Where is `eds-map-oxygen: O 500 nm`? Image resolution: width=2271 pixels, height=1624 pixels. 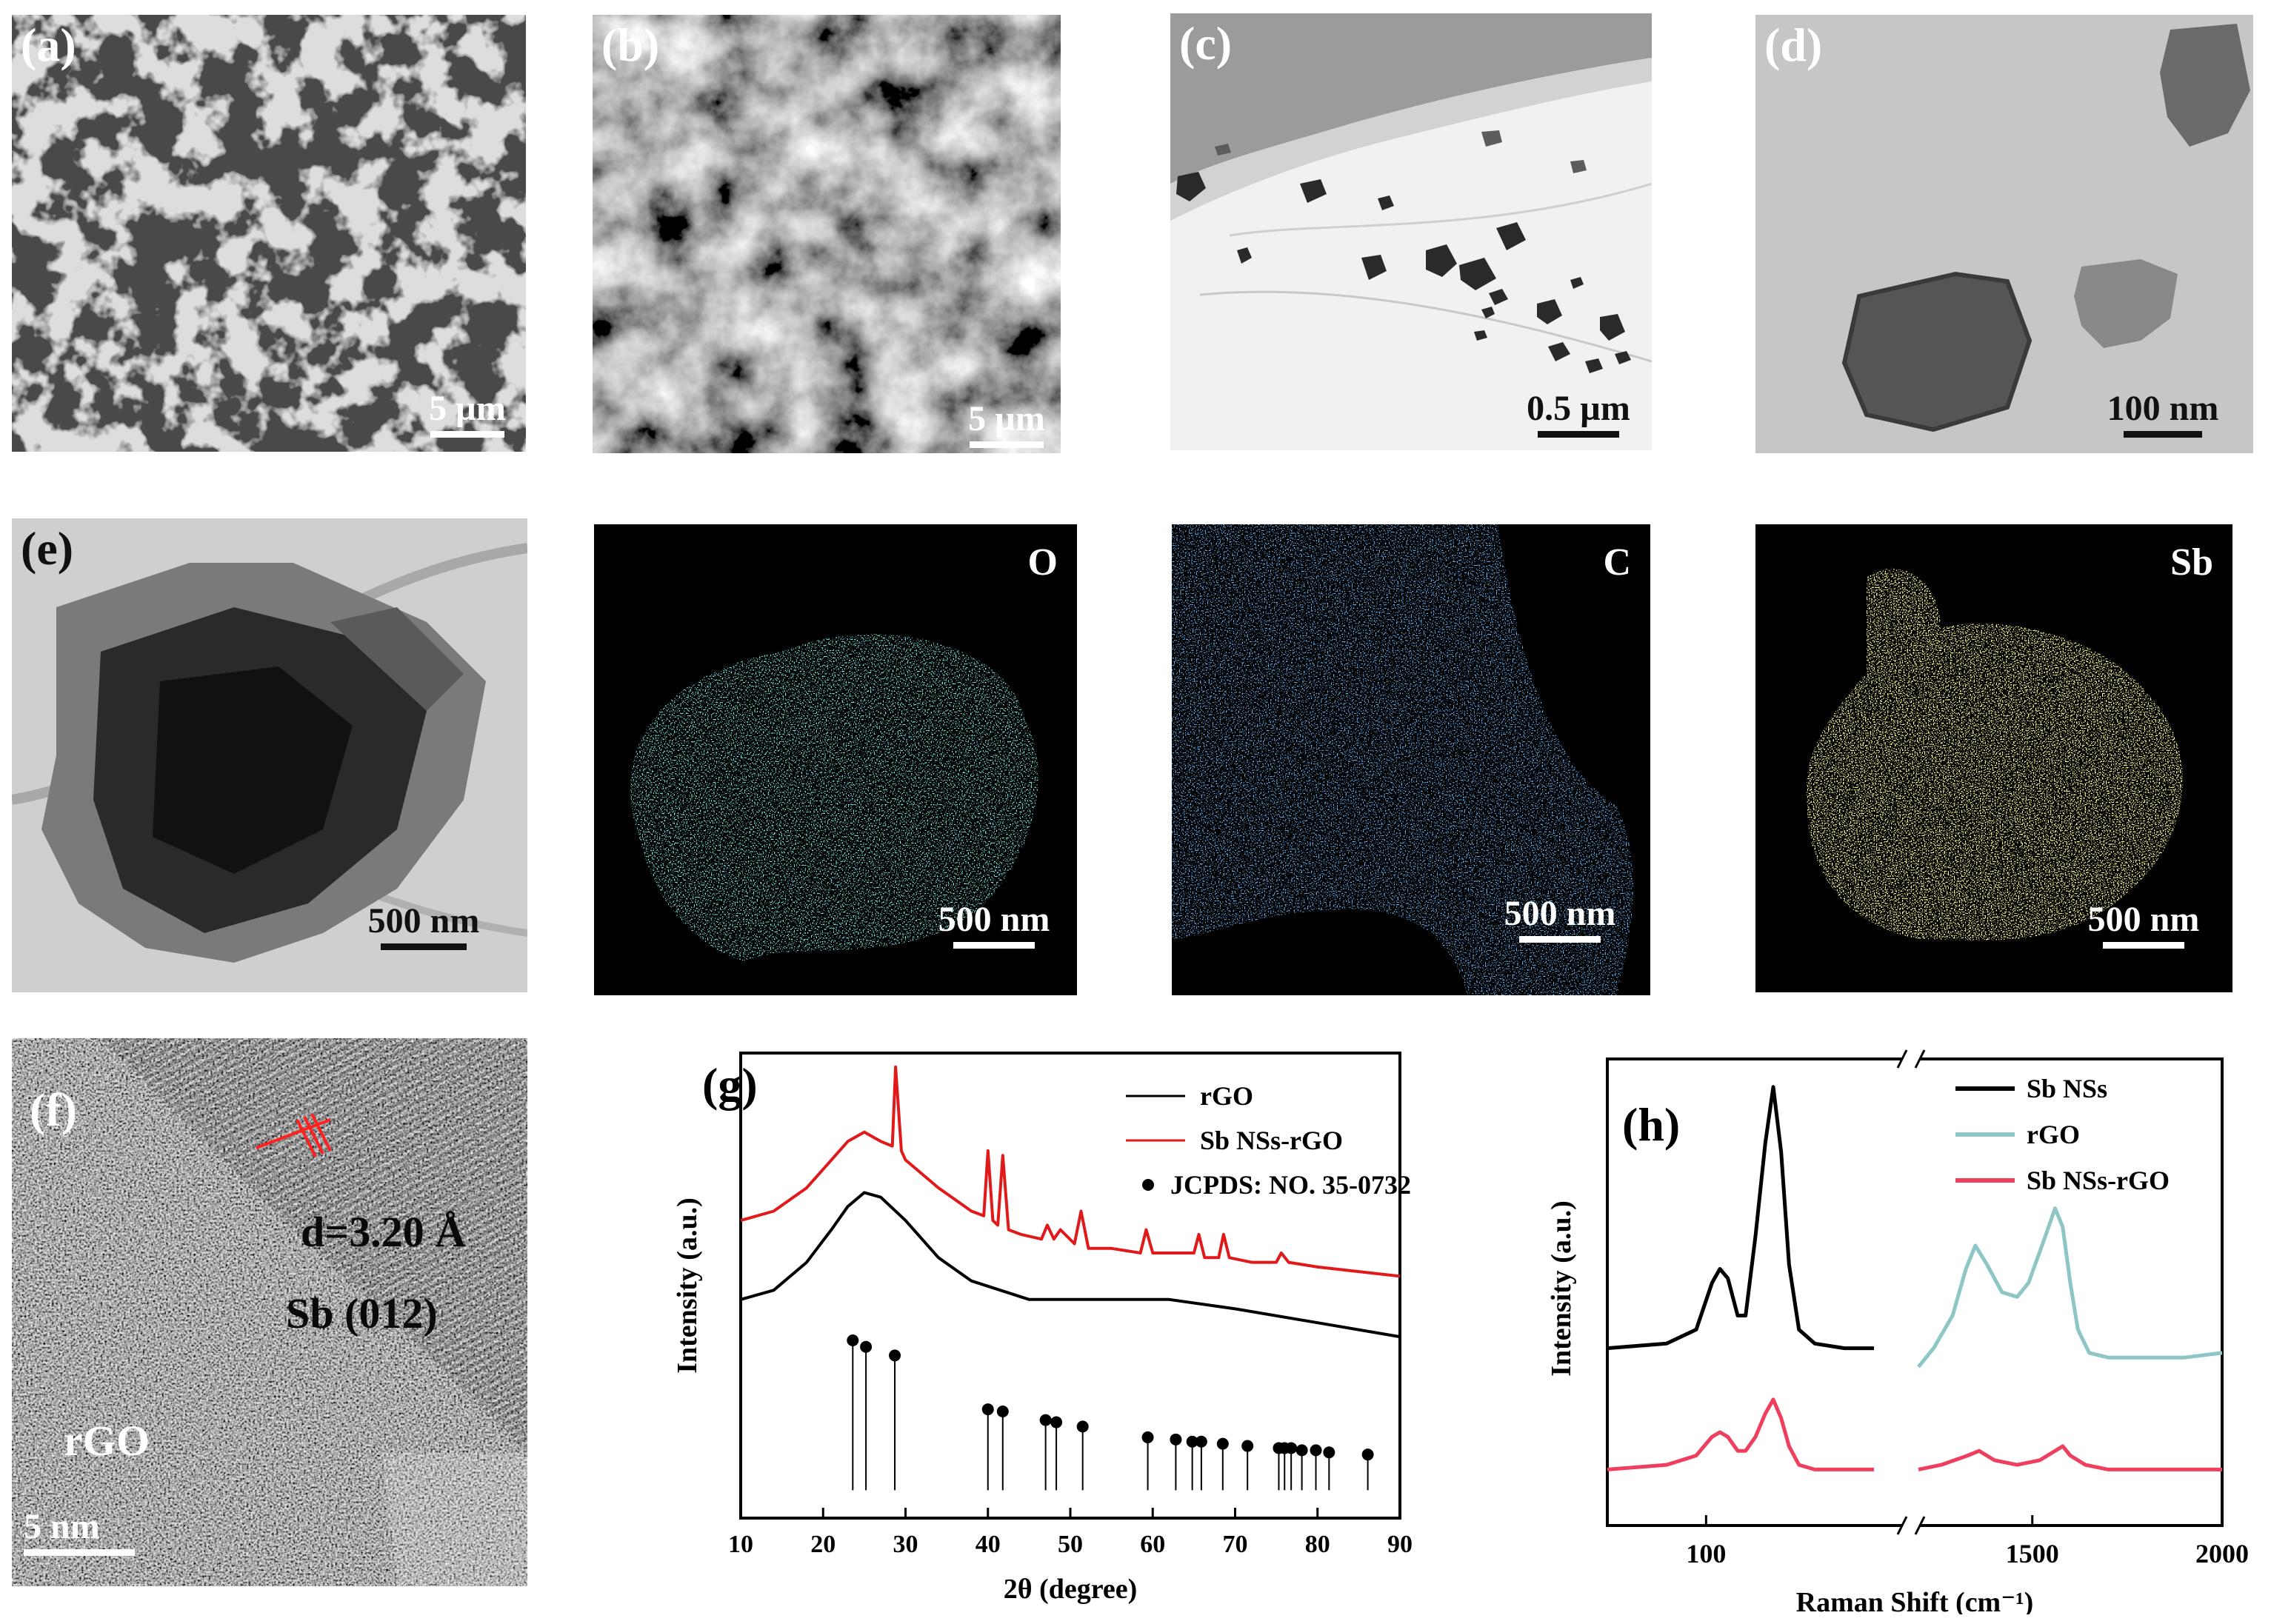 eds-map-oxygen: O 500 nm is located at coordinates (836, 759).